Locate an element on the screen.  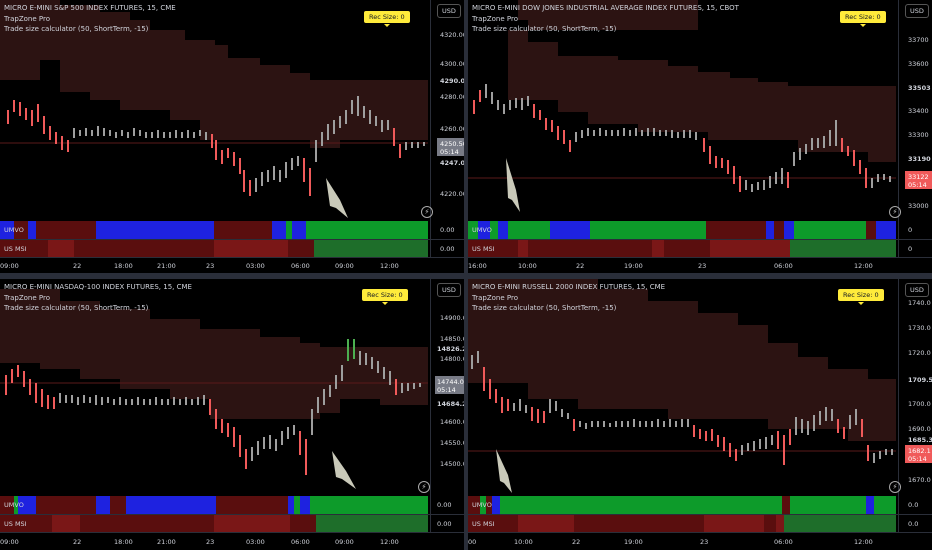
time-tick: 06:00 is located at coordinates (783, 542).